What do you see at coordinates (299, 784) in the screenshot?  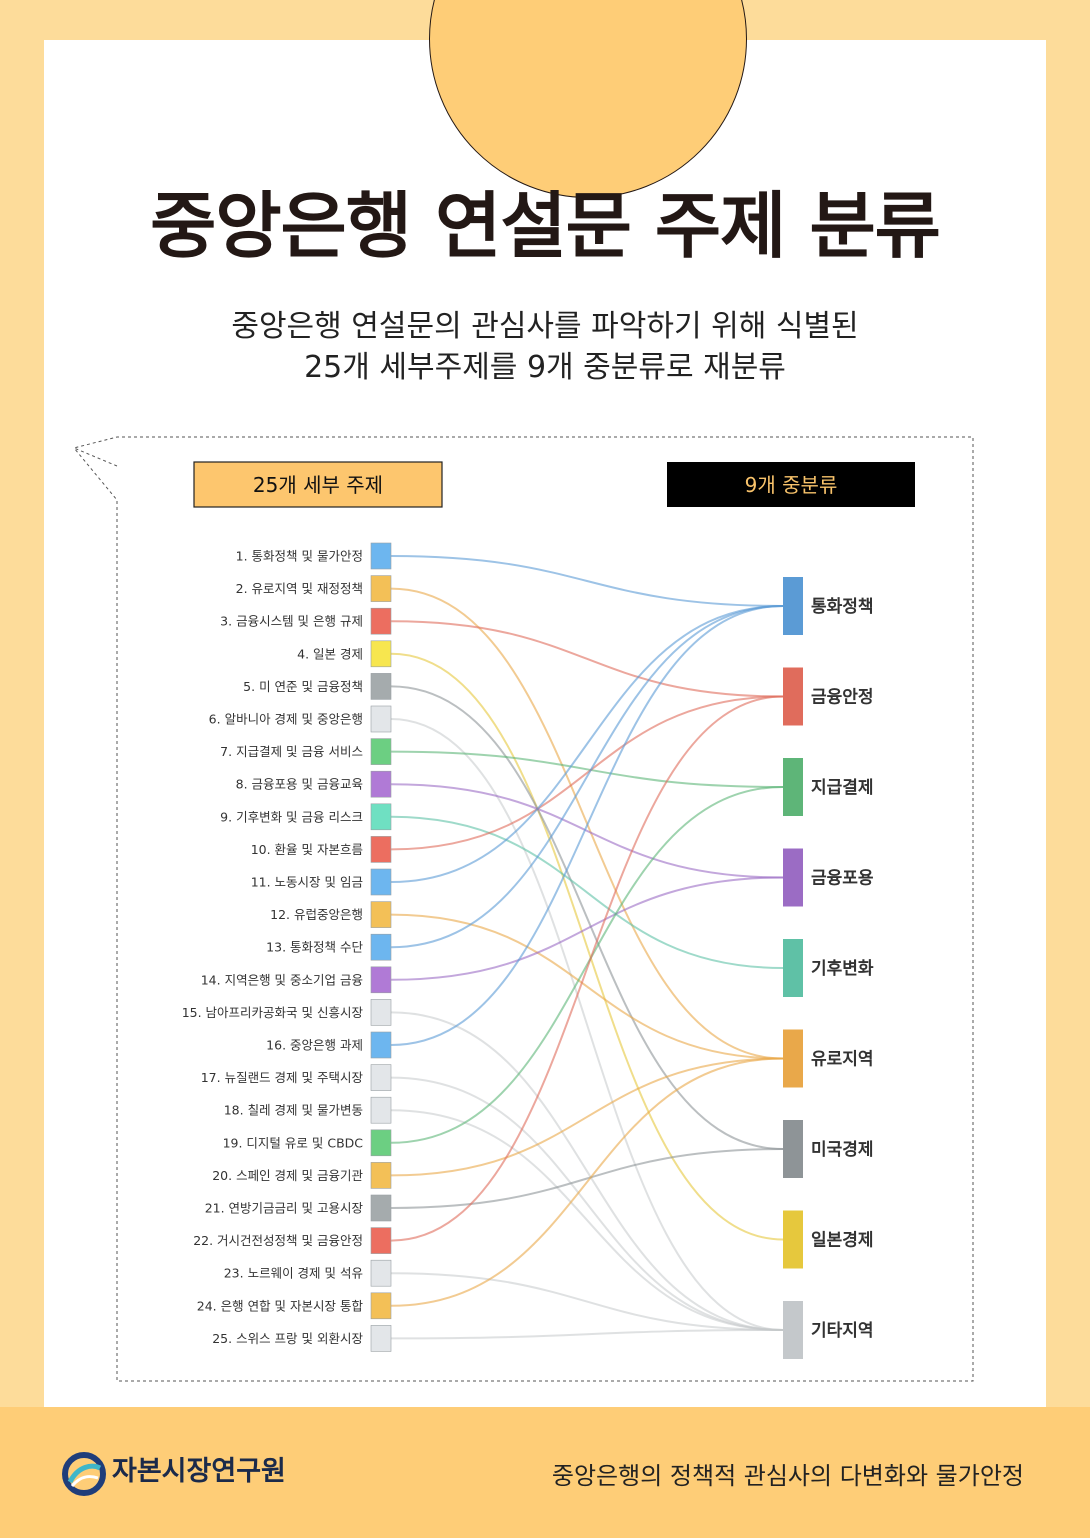 I see `topic-label: 8. 금융포용 및 금융교육` at bounding box center [299, 784].